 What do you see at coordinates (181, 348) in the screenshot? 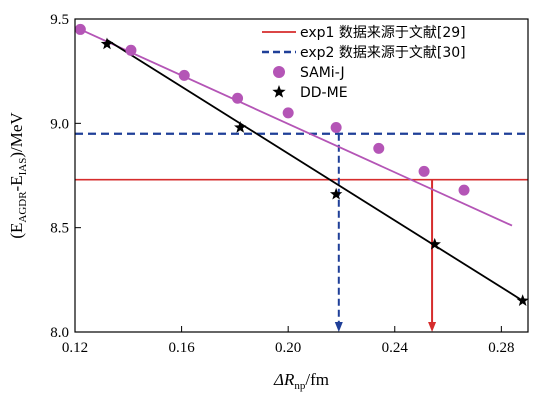
I see `x-tick-label: 0.16` at bounding box center [181, 348].